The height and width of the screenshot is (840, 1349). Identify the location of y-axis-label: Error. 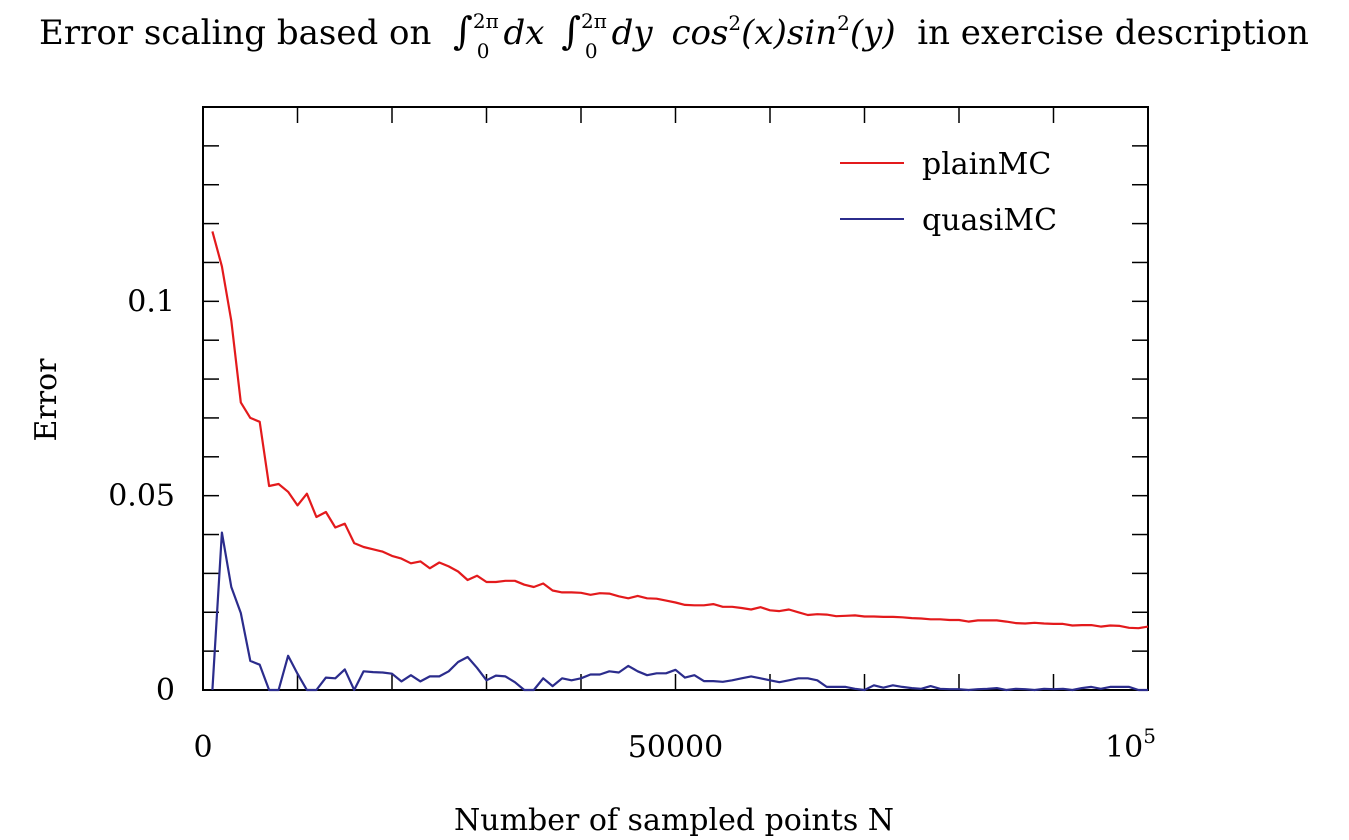
(46, 400).